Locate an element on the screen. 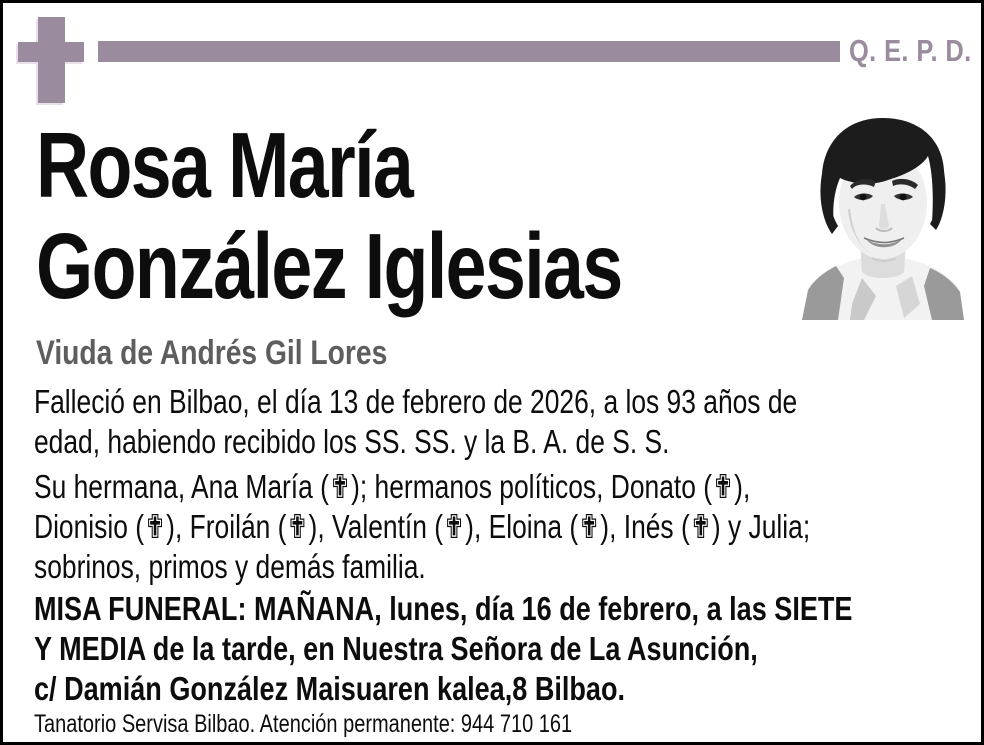  deceased-name-line: Rosa María is located at coordinates (225, 165).